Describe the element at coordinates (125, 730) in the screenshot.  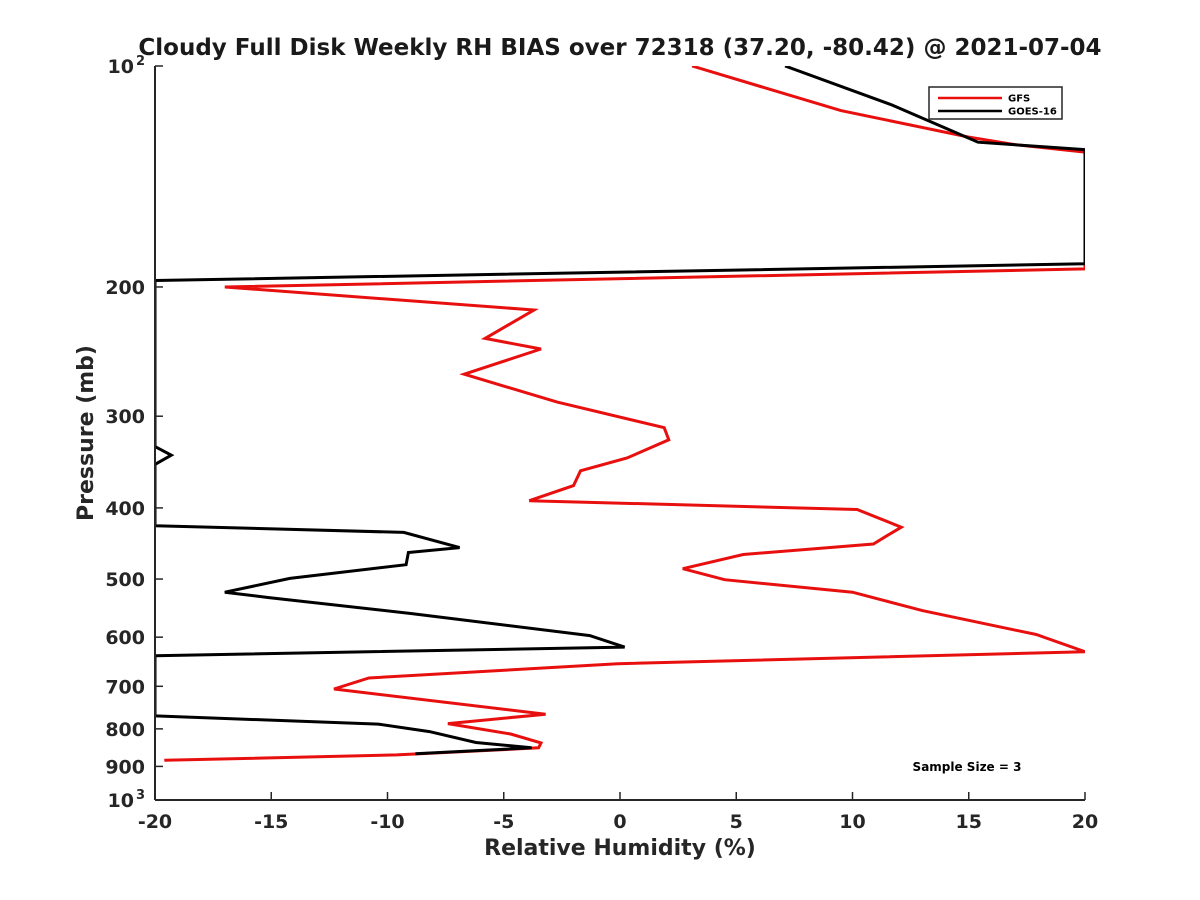
I see `y-tick-label: 800` at that location.